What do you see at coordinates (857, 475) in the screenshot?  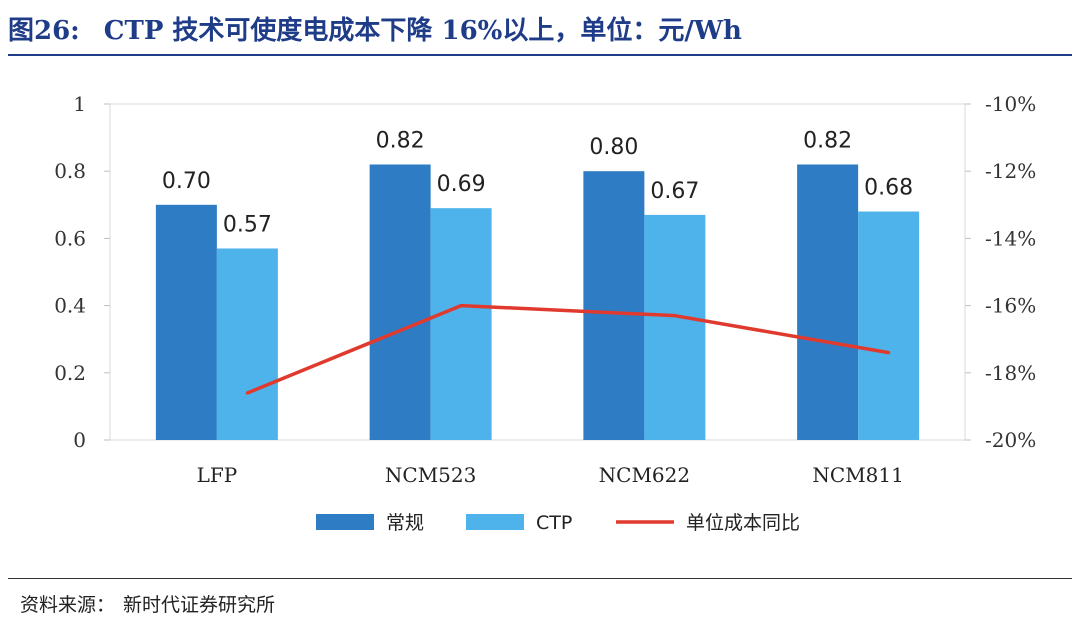 I see `x-tick-label: NCM811` at bounding box center [857, 475].